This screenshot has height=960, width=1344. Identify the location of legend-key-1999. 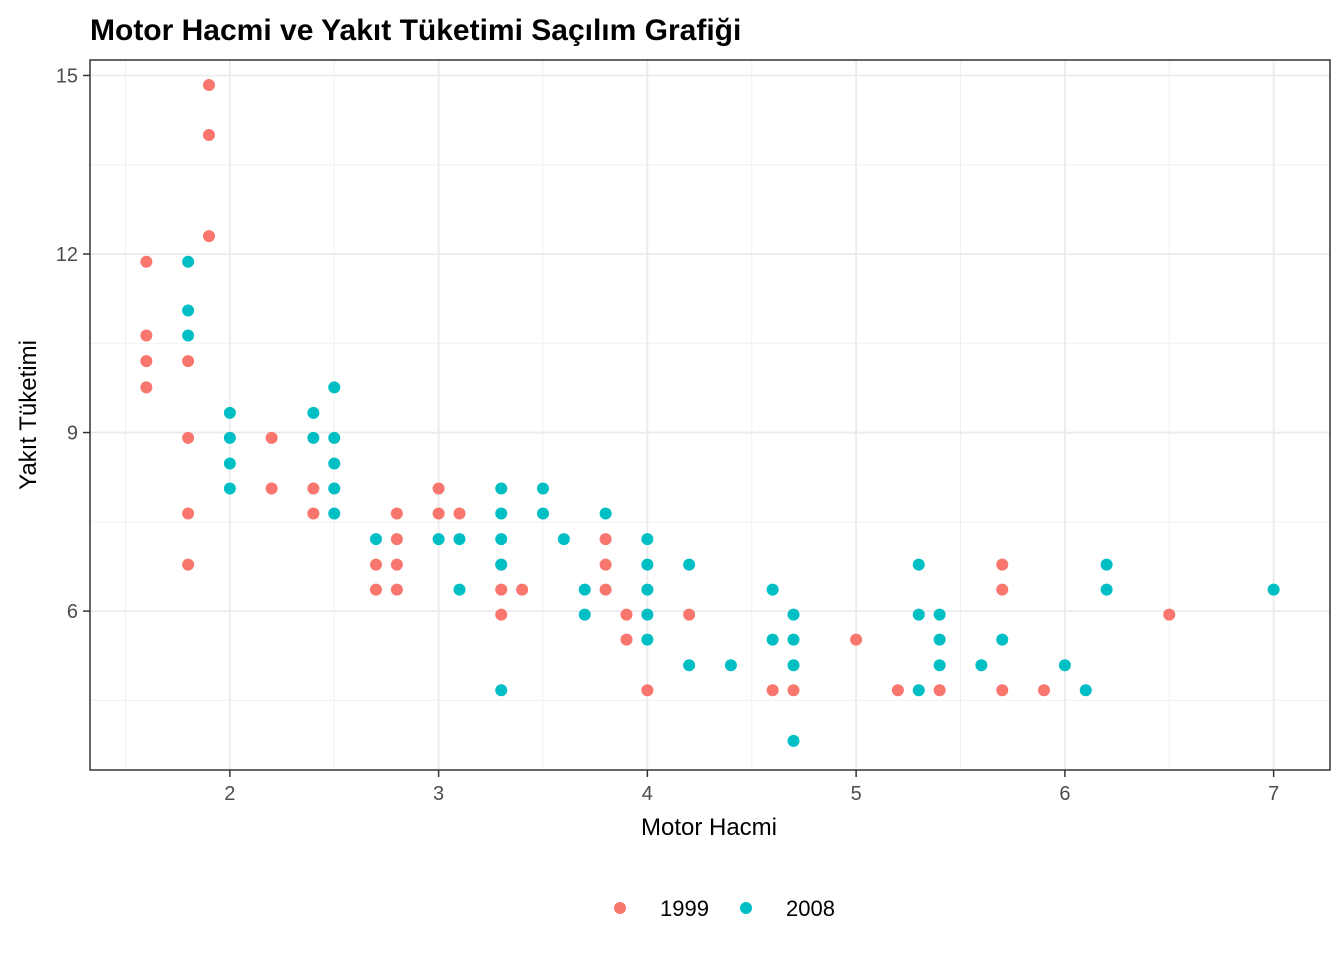
(620, 908).